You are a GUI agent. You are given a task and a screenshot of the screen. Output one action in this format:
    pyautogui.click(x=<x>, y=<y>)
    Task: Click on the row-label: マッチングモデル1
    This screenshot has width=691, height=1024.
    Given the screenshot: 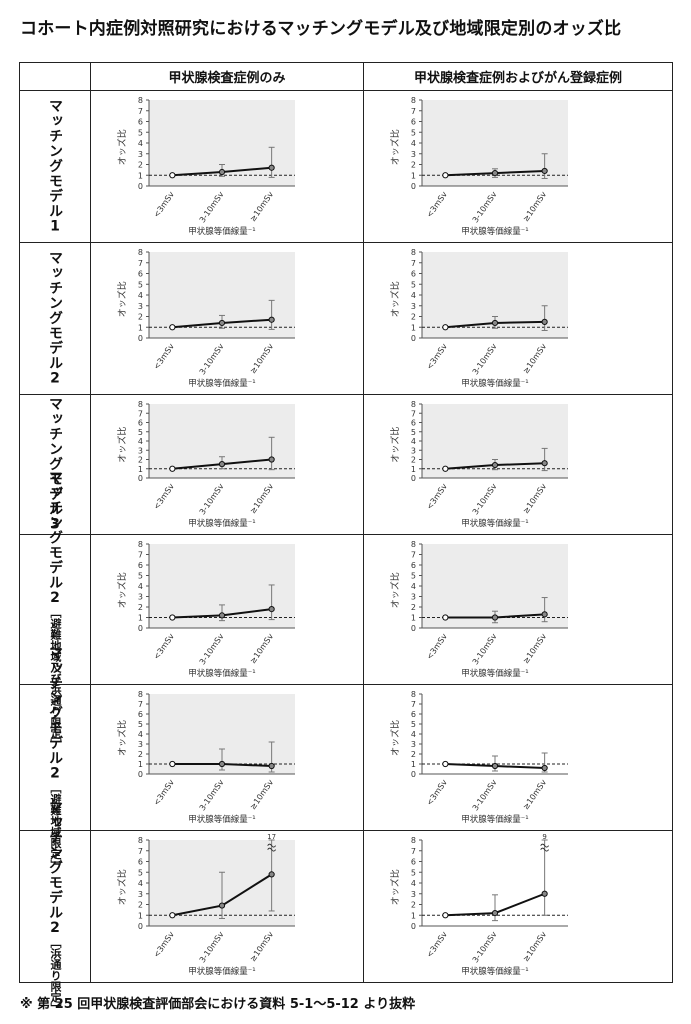 What is the action you would take?
    pyautogui.click(x=55, y=166)
    